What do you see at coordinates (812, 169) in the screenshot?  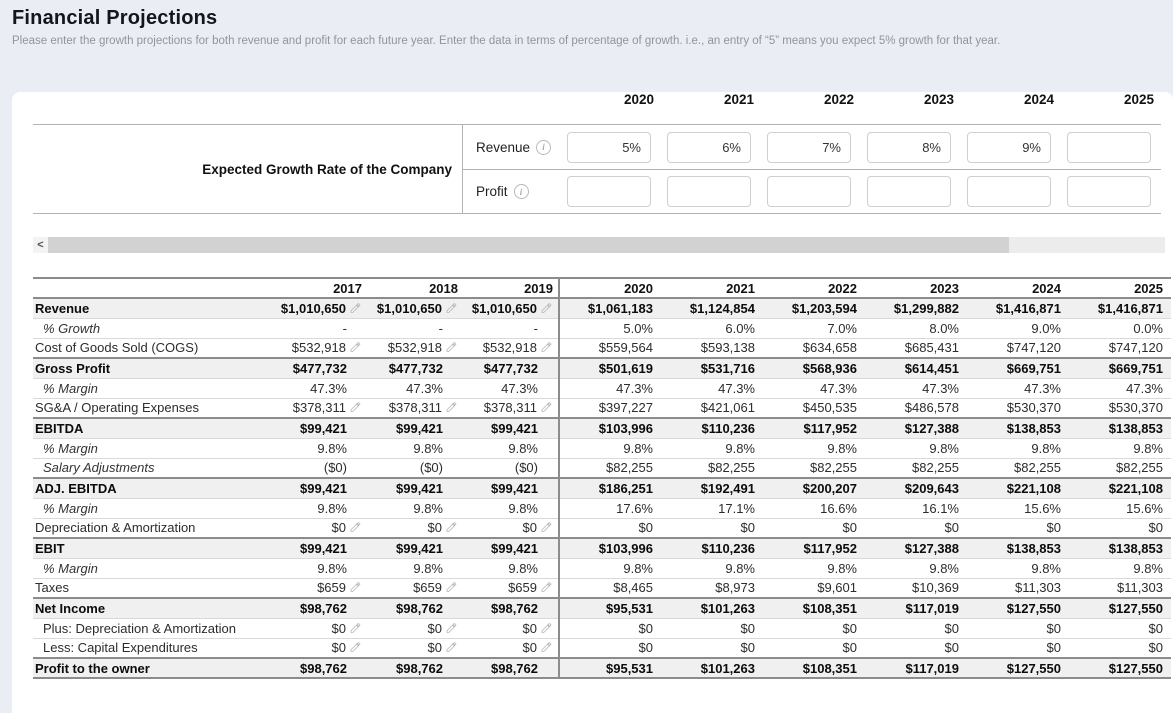 I see `growth-rate-rows: RevenueiProfiti` at bounding box center [812, 169].